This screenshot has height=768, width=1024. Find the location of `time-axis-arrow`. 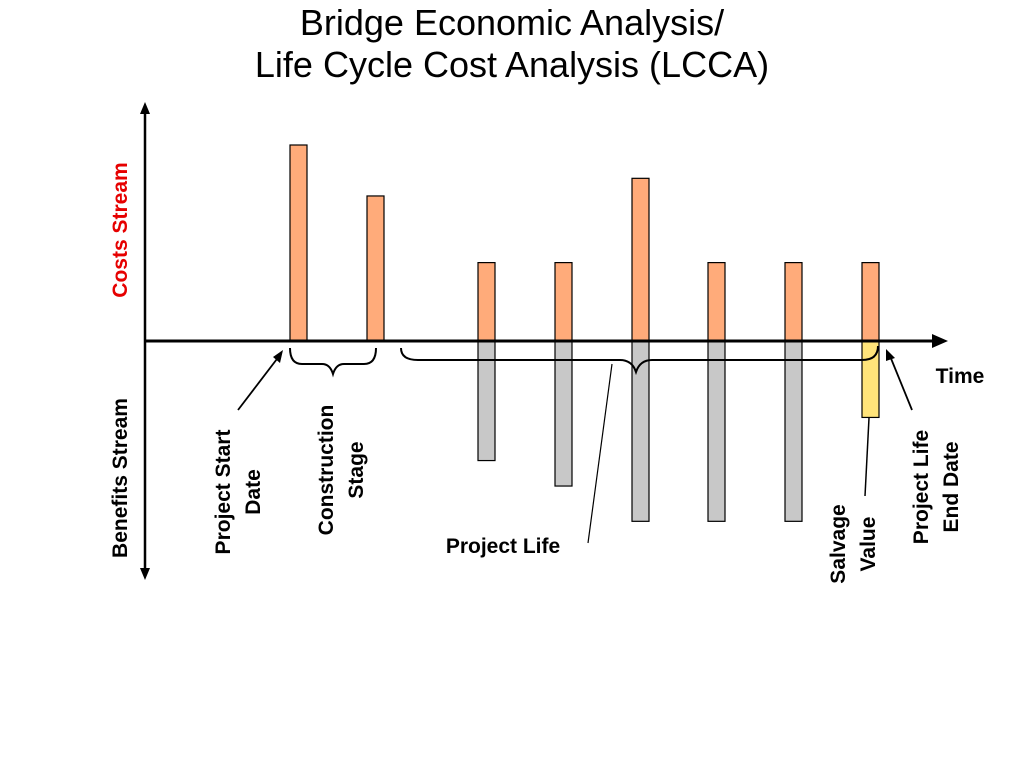

time-axis-arrow is located at coordinates (940, 341).